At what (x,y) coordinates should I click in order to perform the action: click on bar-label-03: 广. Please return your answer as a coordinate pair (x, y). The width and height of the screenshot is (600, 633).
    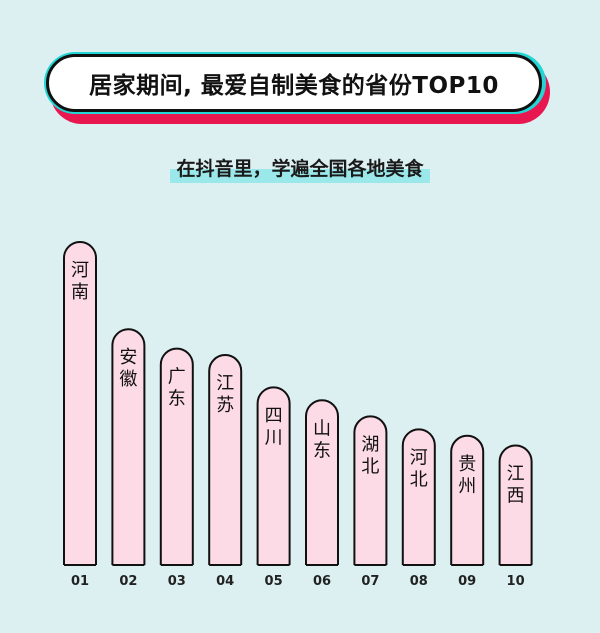
    Looking at the image, I should click on (177, 377).